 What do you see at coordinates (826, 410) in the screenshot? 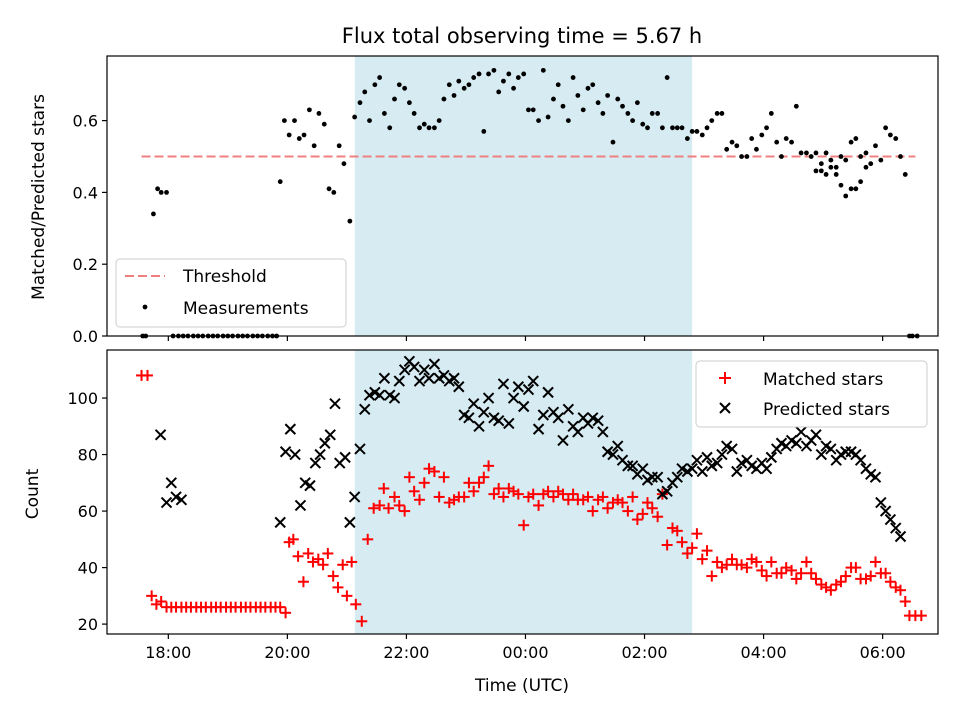
I see `legend-predicted-label: Predicted stars` at bounding box center [826, 410].